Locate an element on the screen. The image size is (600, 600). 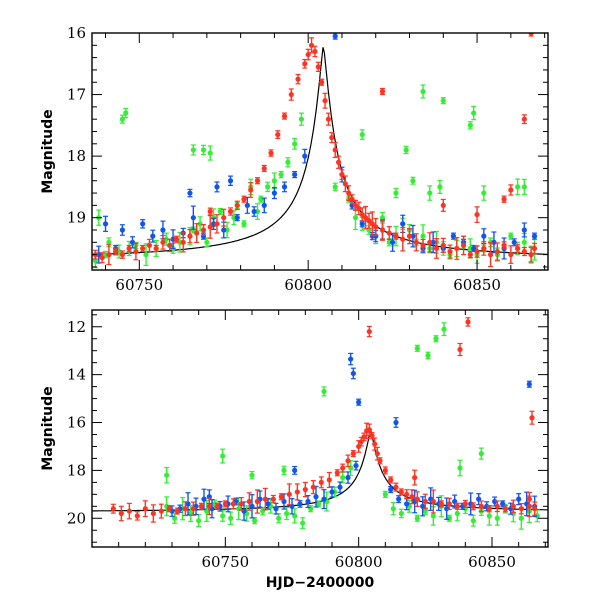
y-tick-label: 20 is located at coordinates (76, 518).